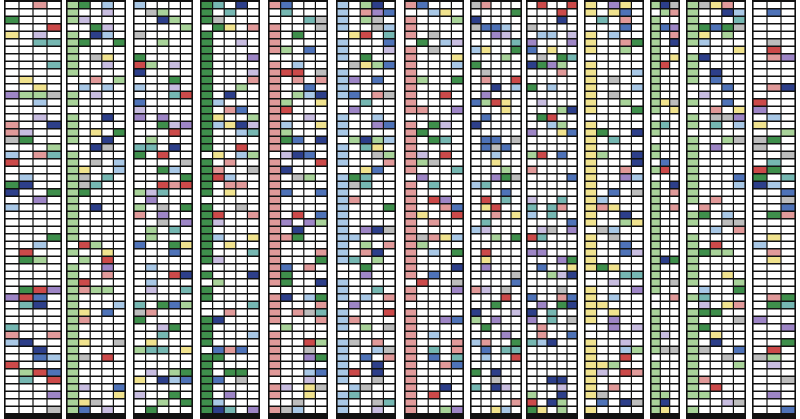 This screenshot has height=419, width=800. I want to click on panel-p6, so click(366, 209).